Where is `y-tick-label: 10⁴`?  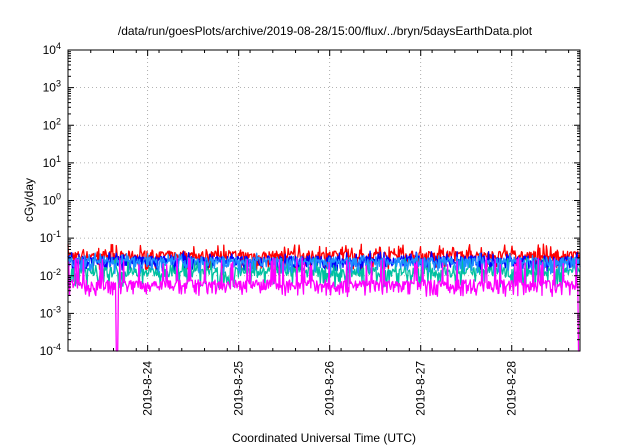
y-tick-label: 10⁴ is located at coordinates (52, 49).